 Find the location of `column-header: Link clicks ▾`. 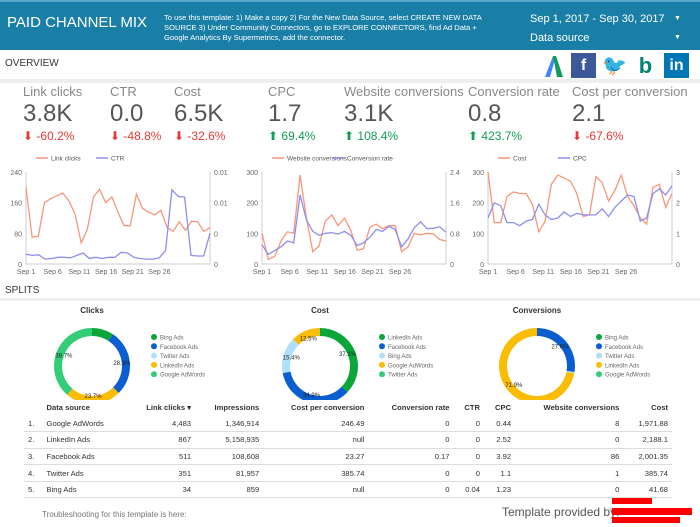

column-header: Link clicks ▾ is located at coordinates (169, 407).